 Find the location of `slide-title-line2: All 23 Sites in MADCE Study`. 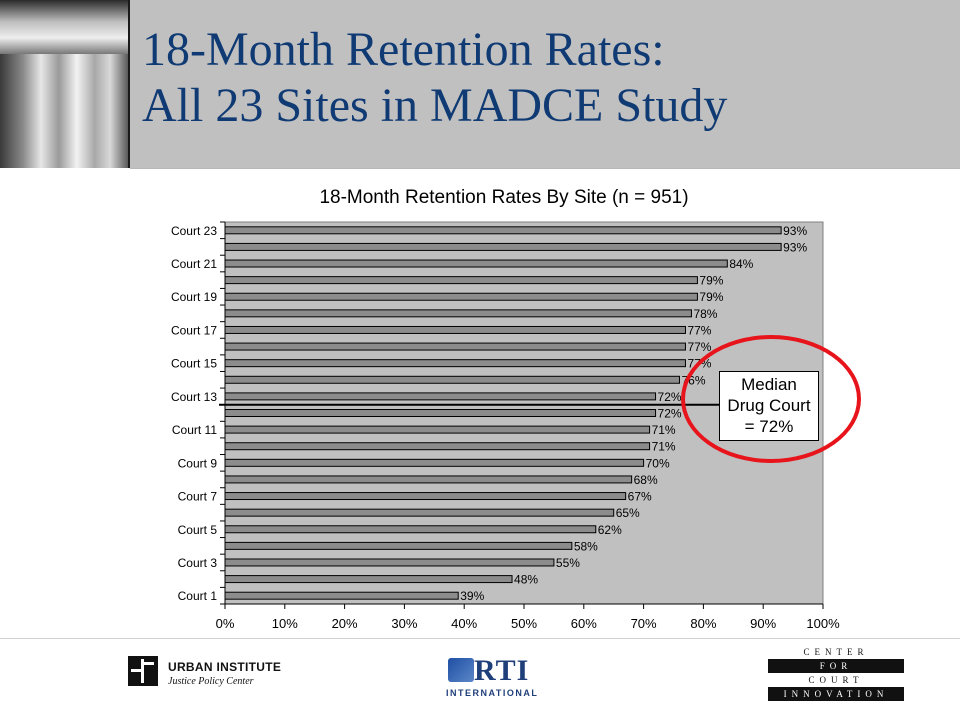

slide-title-line2: All 23 Sites in MADCE Study is located at coordinates (435, 105).